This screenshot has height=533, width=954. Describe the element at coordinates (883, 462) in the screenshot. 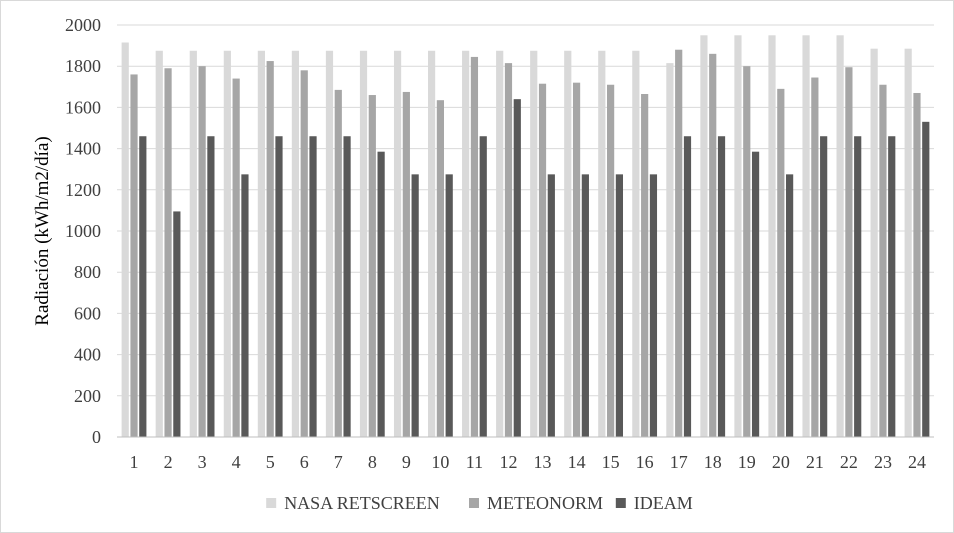

I see `x-tick-label: 23` at that location.